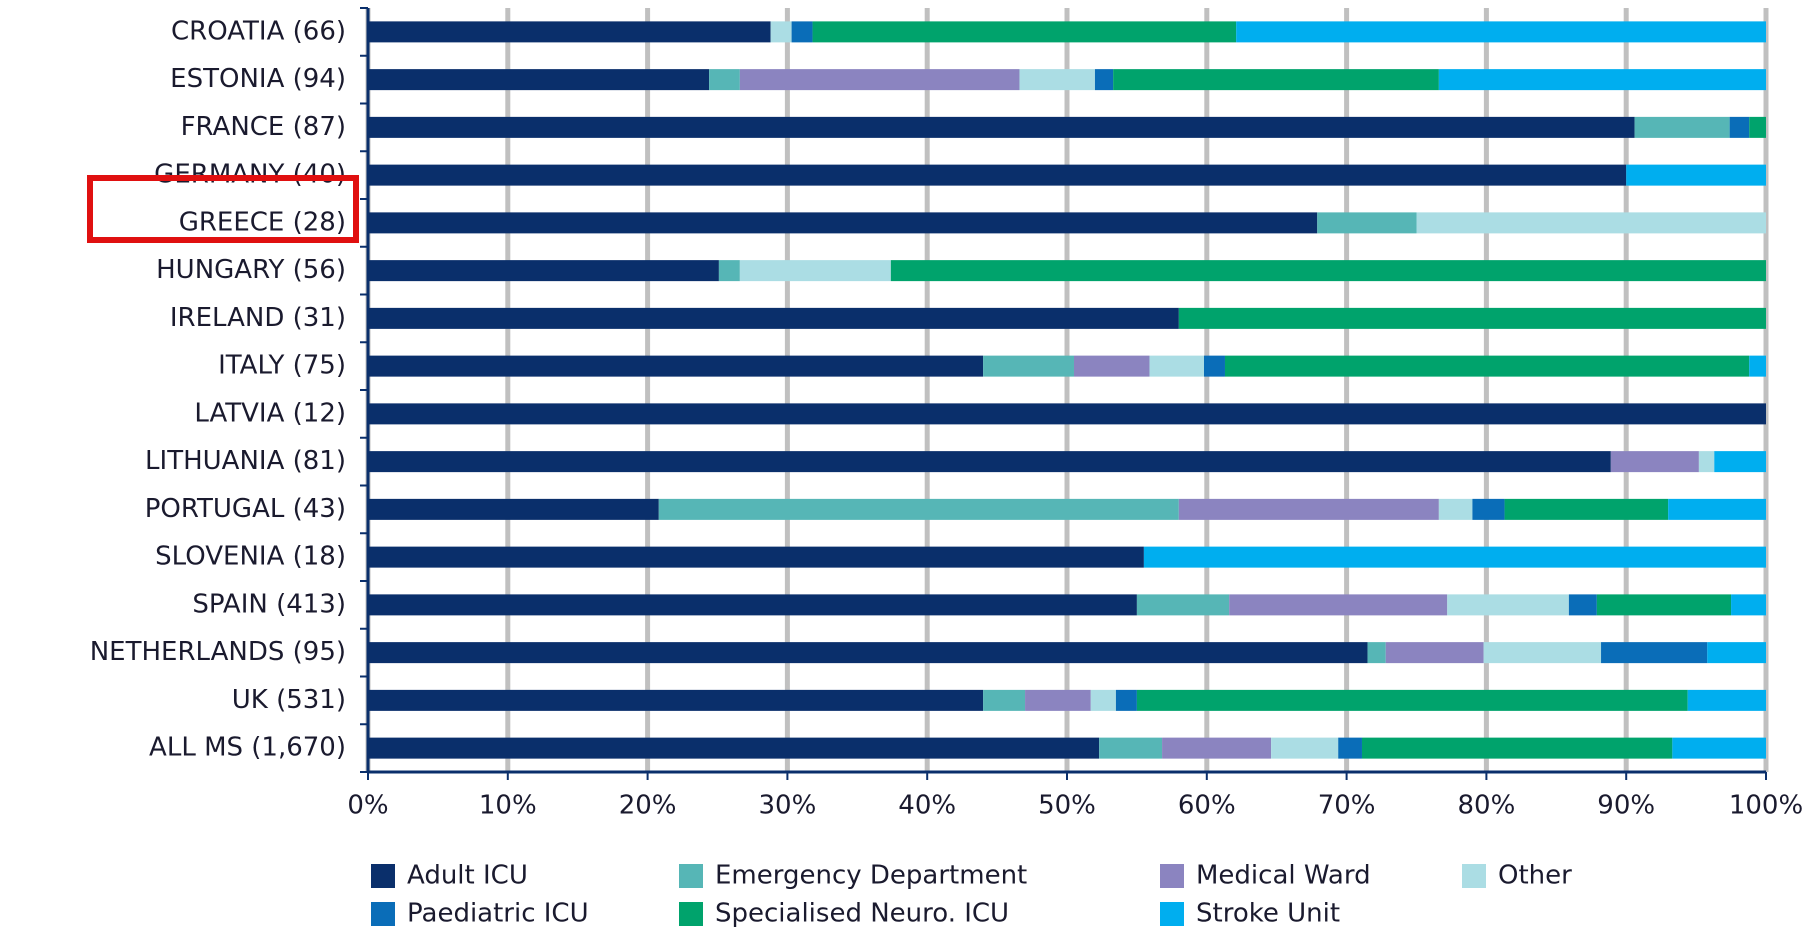 This screenshot has width=1819, height=932. I want to click on y-tick-label: SLOVENIA (18), so click(250, 557).